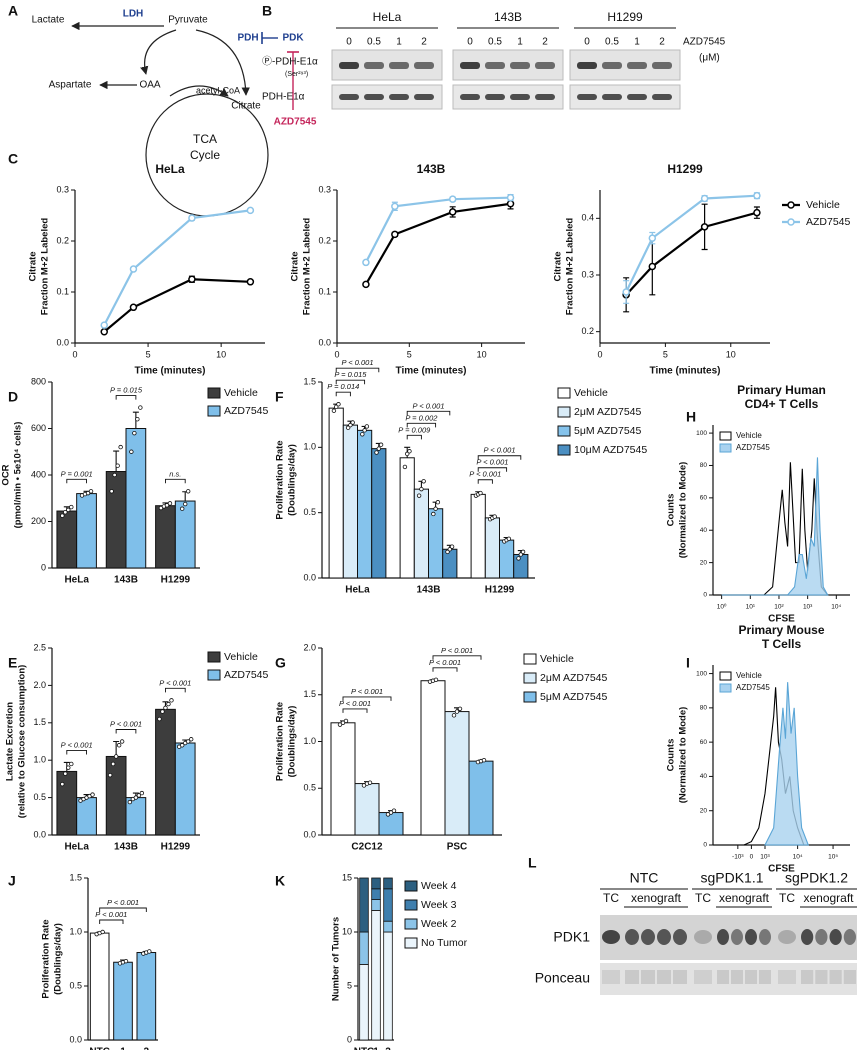 Image resolution: width=857 pixels, height=1050 pixels. What do you see at coordinates (62, 189) in the screenshot?
I see `y-tick-label: 0.3` at bounding box center [62, 189].